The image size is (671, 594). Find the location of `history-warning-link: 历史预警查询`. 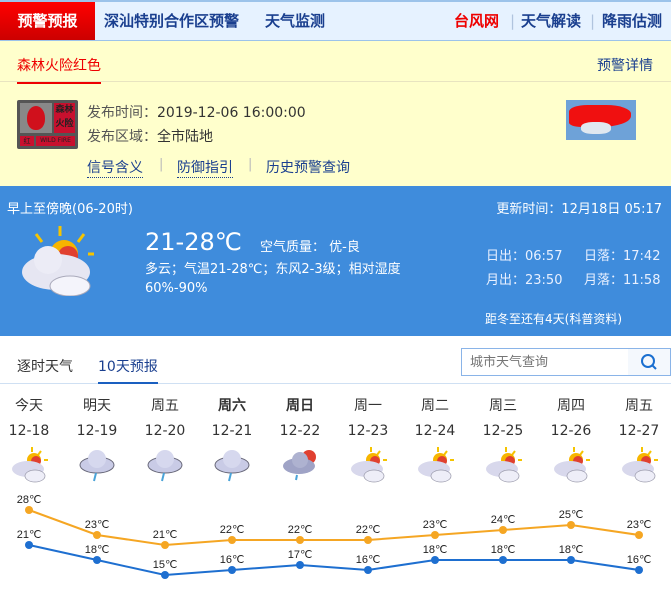

history-warning-link: 历史预警查询 is located at coordinates (308, 168).